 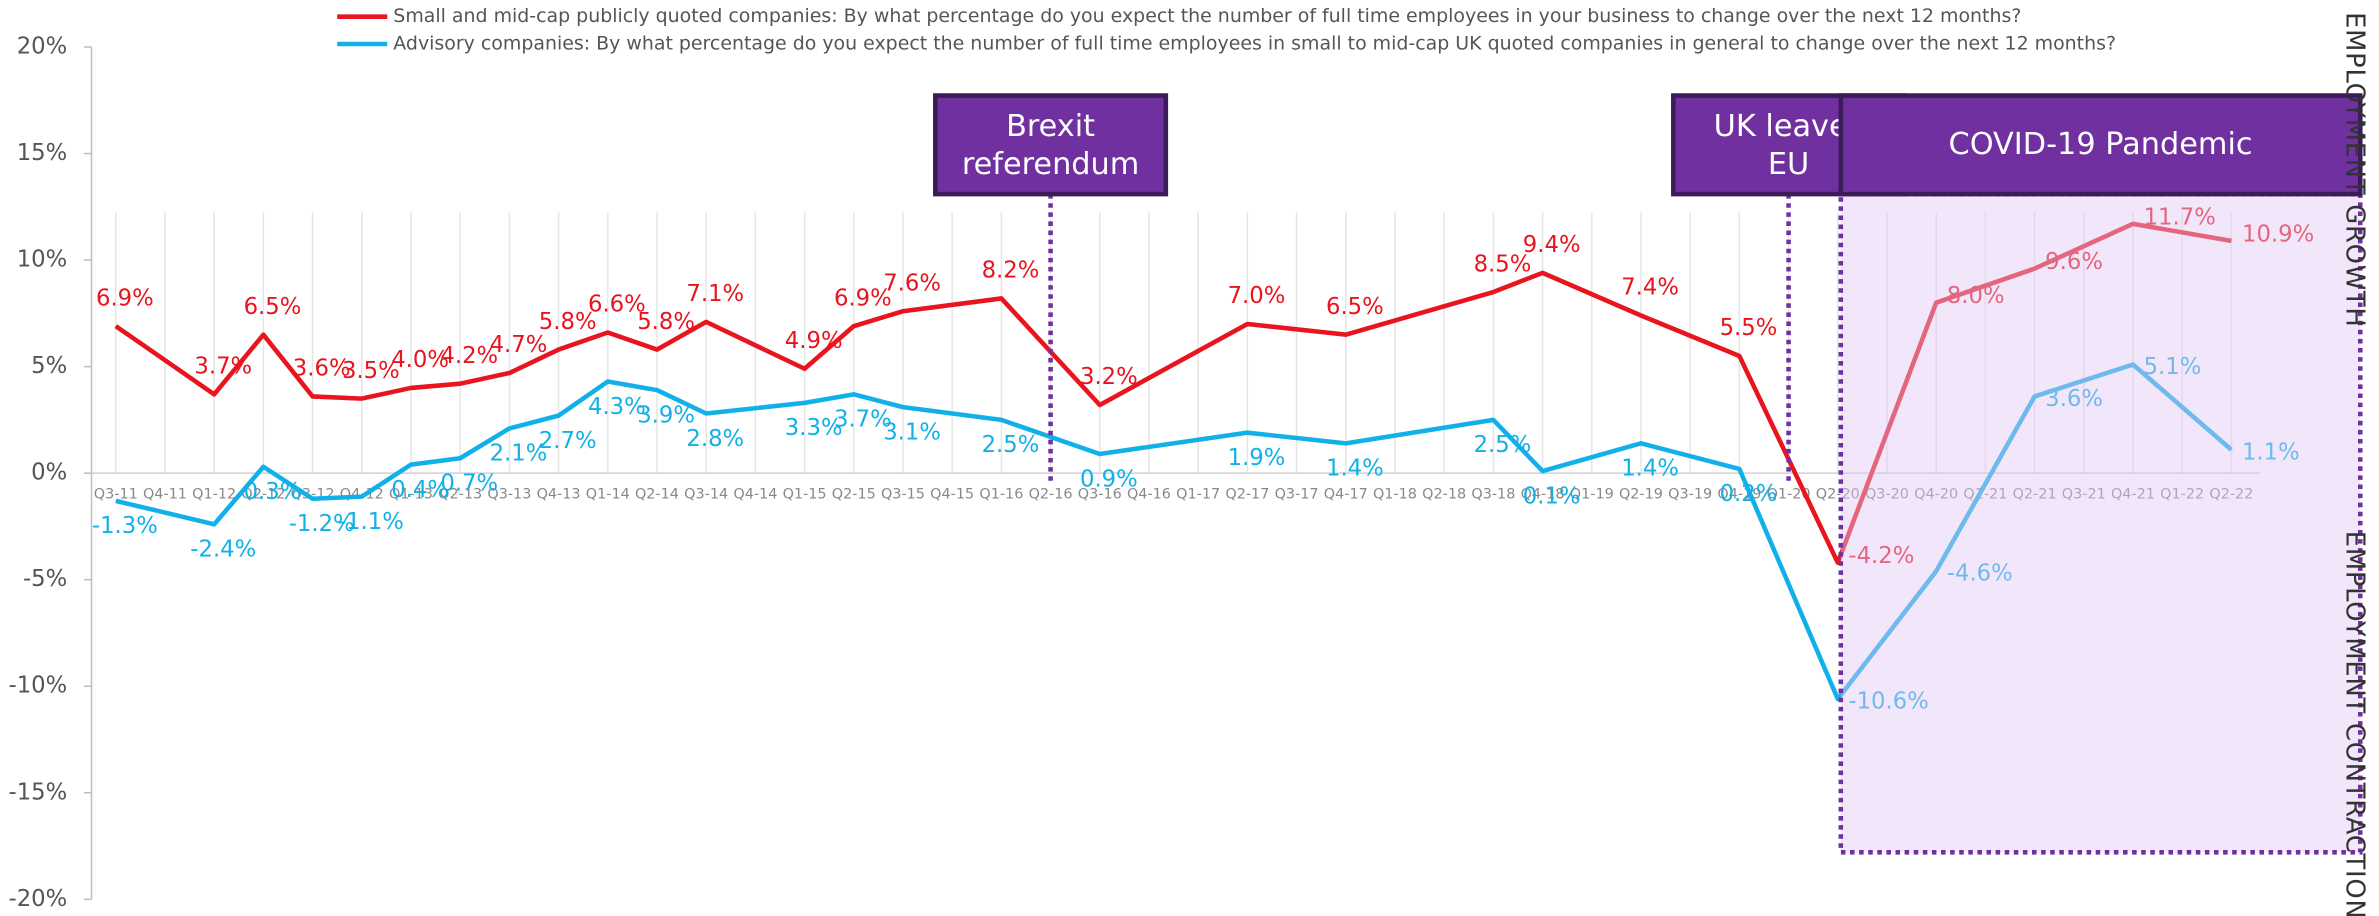 I want to click on data-label: 2.1%, so click(x=519, y=454).